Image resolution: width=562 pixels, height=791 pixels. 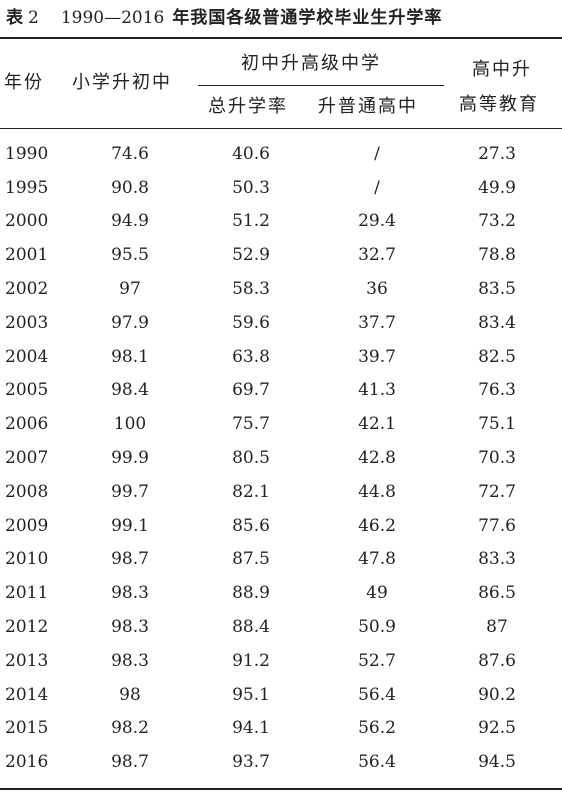 What do you see at coordinates (497, 525) in the screenshot?
I see `senior-to-higher-cell: 77.6` at bounding box center [497, 525].